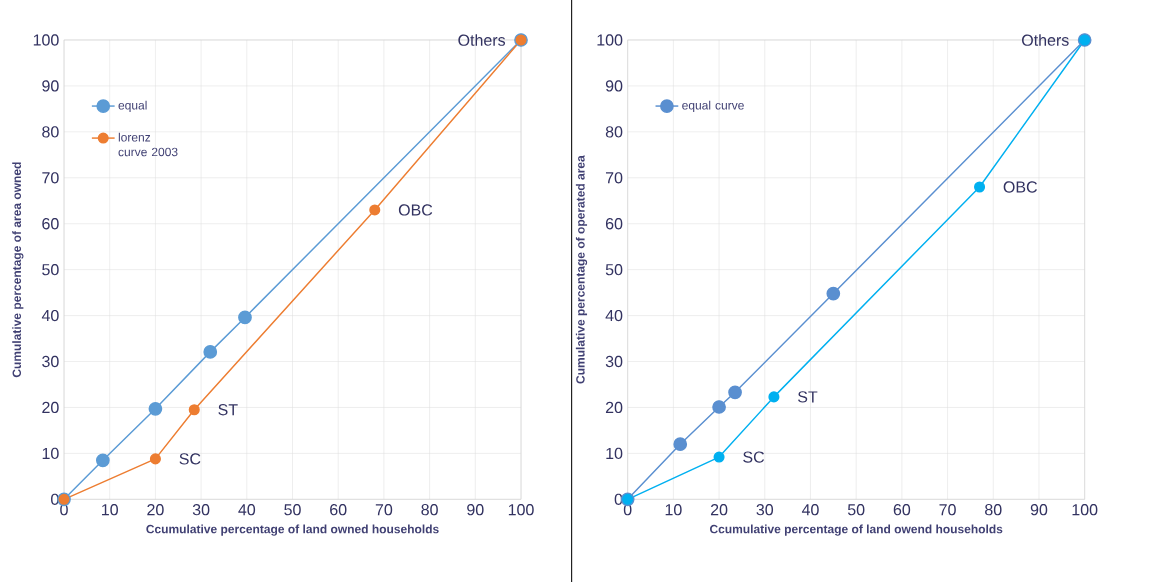 The height and width of the screenshot is (582, 1154). Describe the element at coordinates (856, 530) in the screenshot. I see `x-axis-title: Ccumulative percentage of land owend households` at that location.